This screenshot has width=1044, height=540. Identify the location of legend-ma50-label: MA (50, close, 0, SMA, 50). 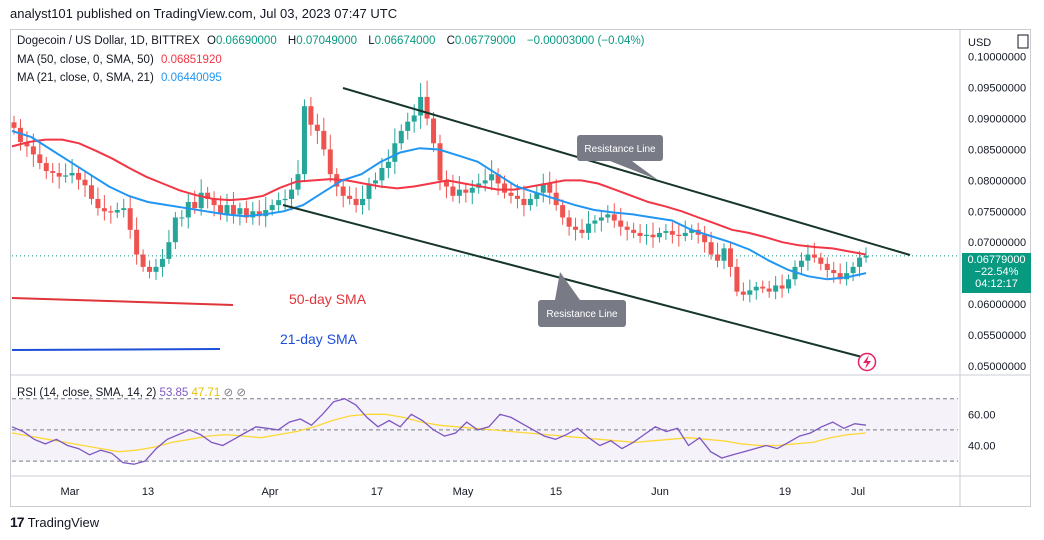
(85, 60).